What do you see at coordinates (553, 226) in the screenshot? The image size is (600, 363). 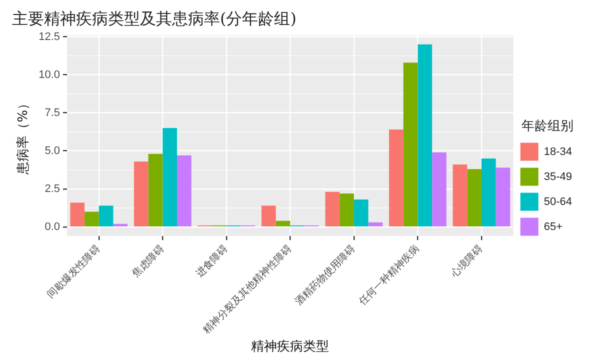 I see `legend-label: 65+` at bounding box center [553, 226].